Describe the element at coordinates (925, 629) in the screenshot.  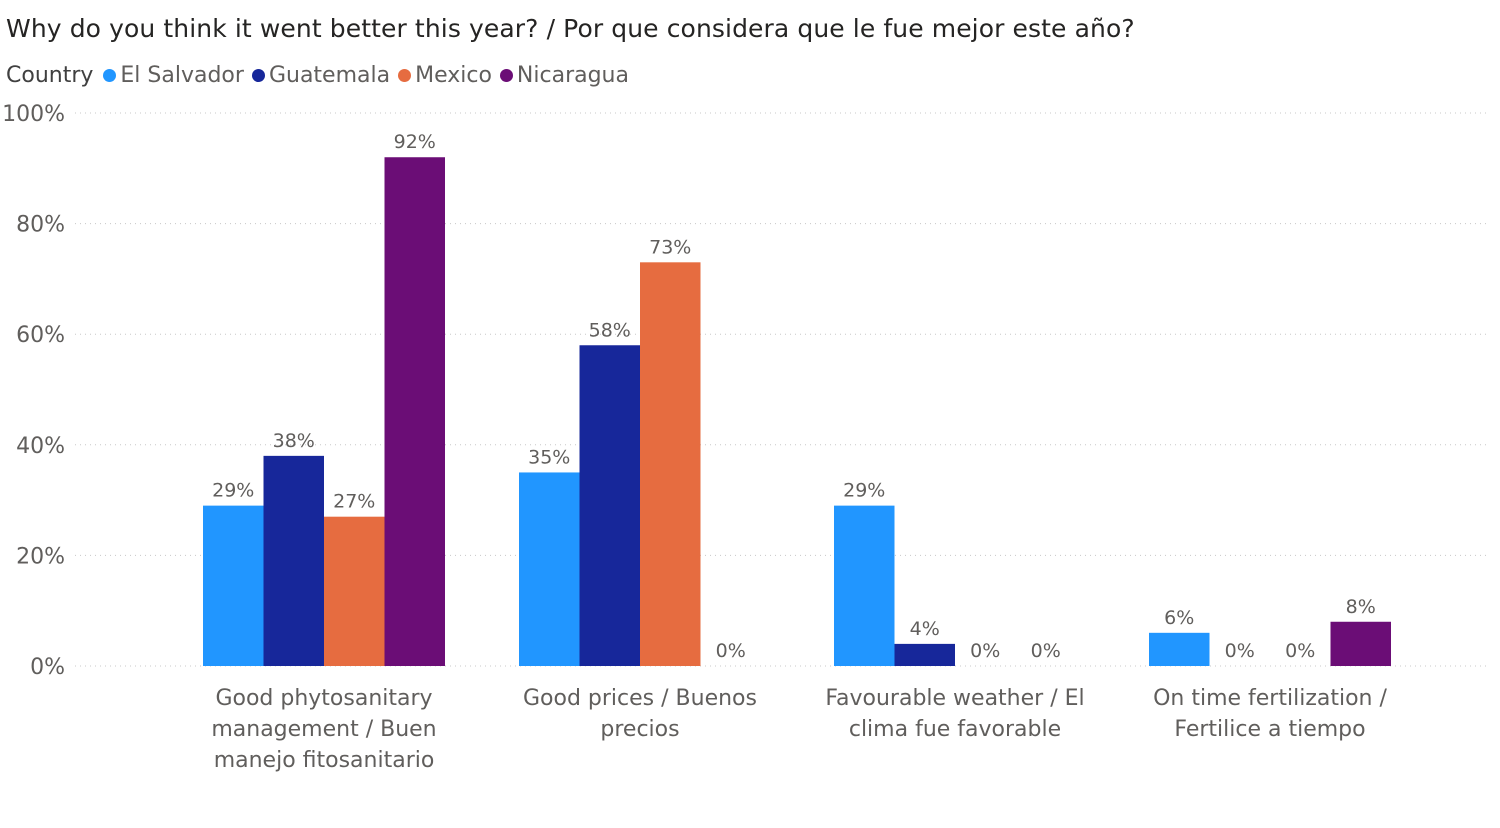
I see `data-label: 4%` at that location.